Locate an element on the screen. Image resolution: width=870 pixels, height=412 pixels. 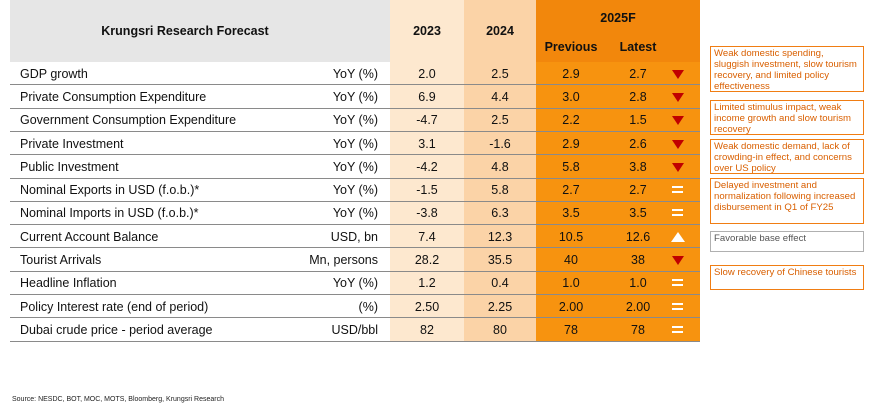
value-previous: 5.8 is located at coordinates (571, 166).